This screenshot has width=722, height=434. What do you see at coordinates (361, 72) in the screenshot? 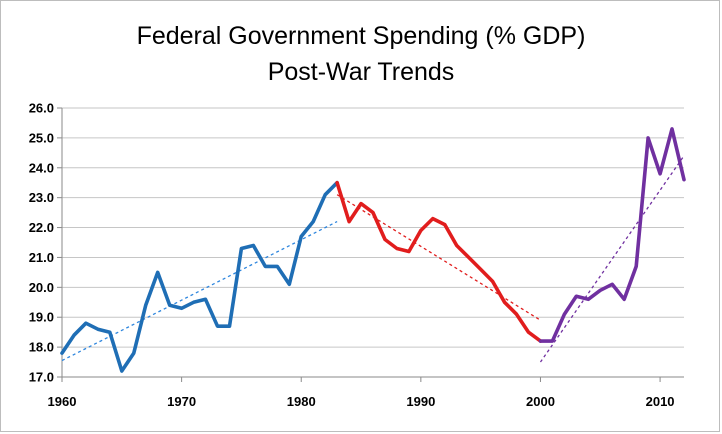
I see `chart-subtitle: Post-War Trends` at bounding box center [361, 72].